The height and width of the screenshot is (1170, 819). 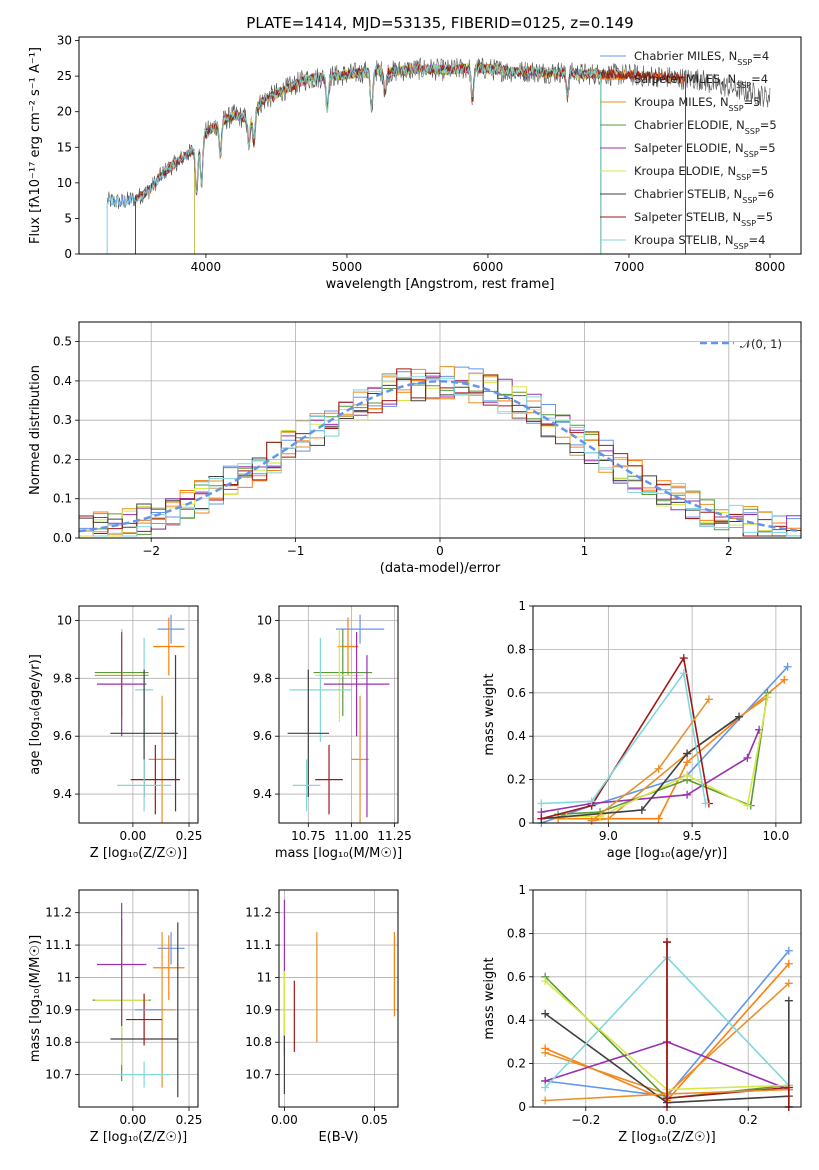 I want to click on mass_weight_vs_Z-ytick-label: 1, so click(x=522, y=890).